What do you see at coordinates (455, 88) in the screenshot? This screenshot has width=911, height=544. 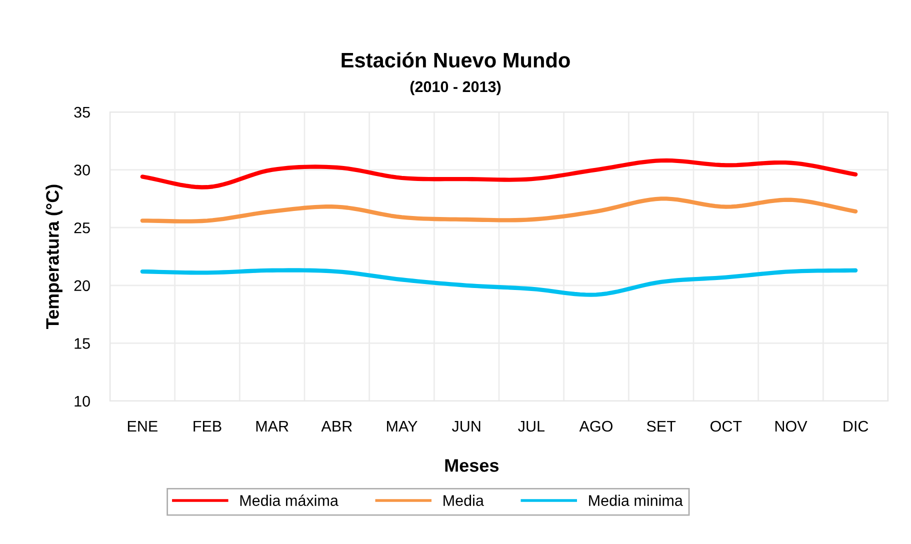 I see `chart-subtitle: (2010 - 2013)` at bounding box center [455, 88].